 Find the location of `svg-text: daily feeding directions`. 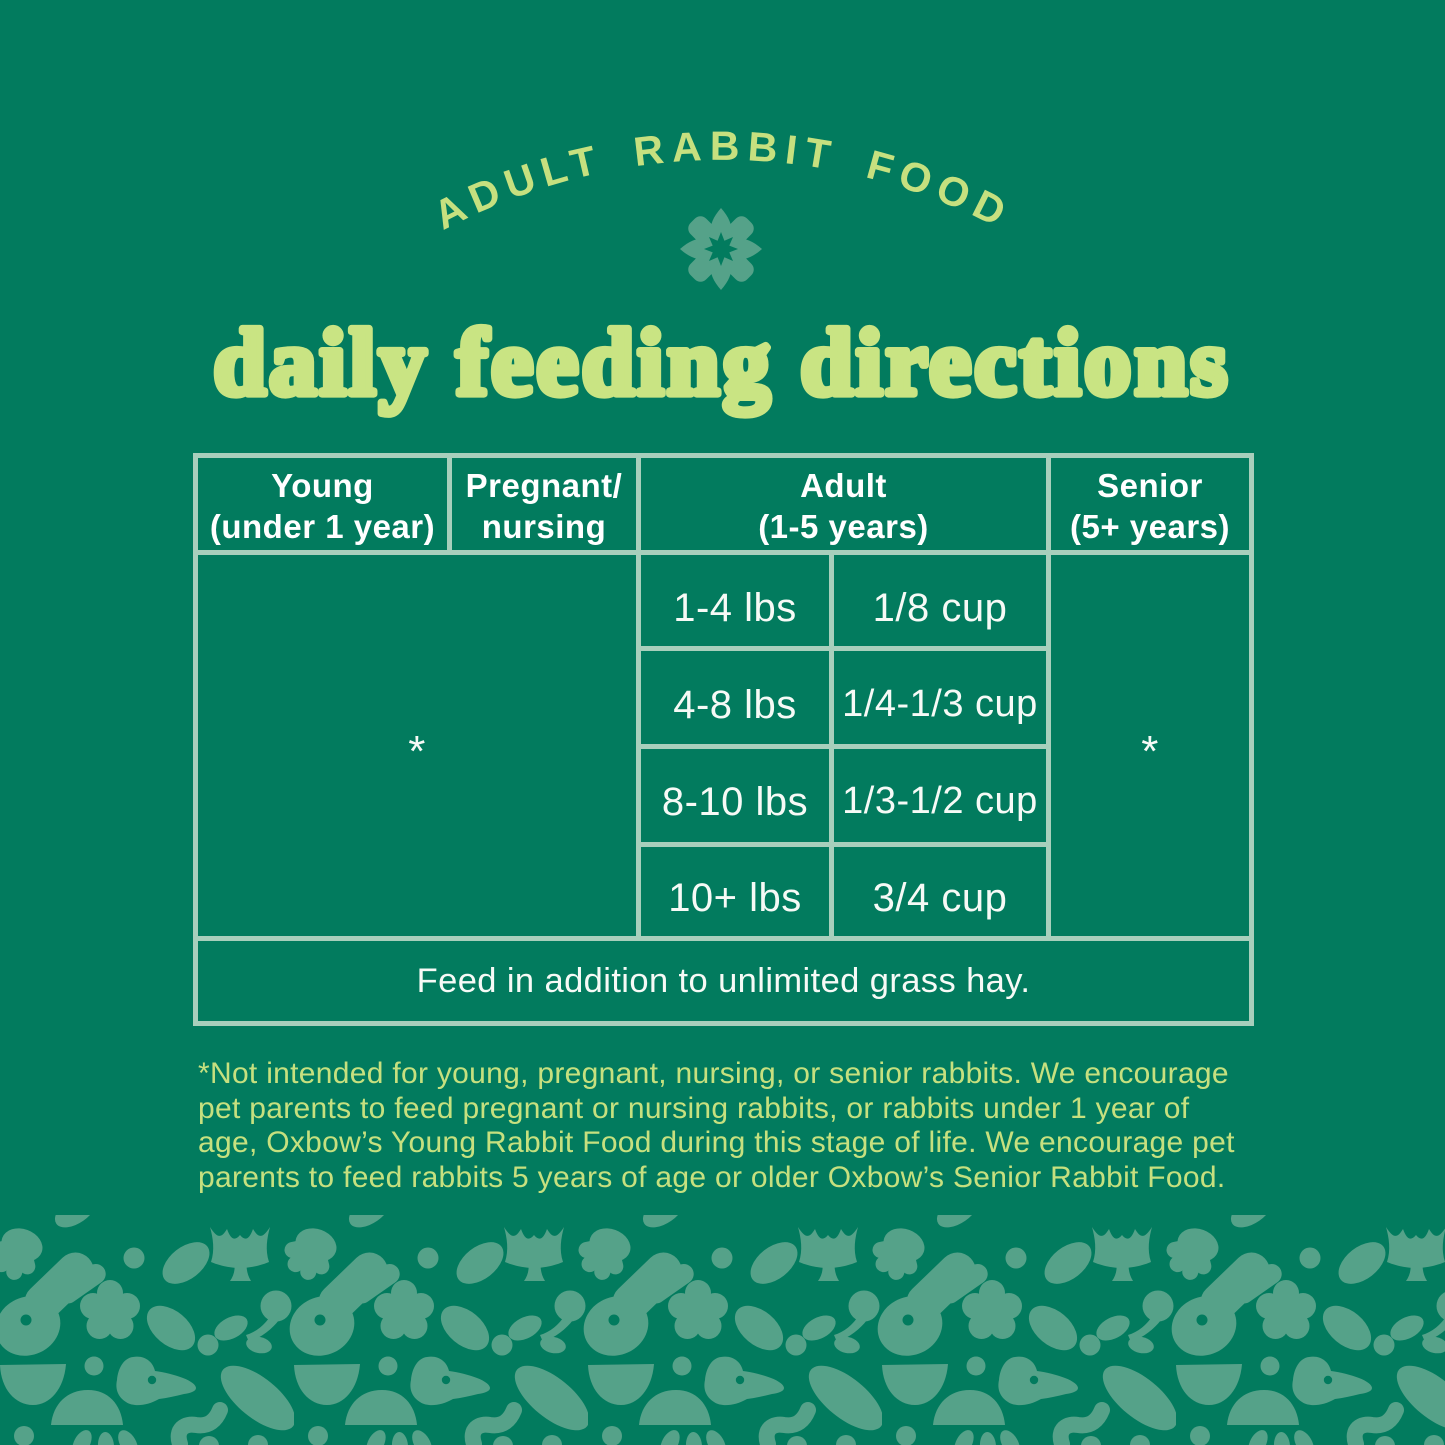

svg-text: daily feeding directions is located at coordinates (721, 363).